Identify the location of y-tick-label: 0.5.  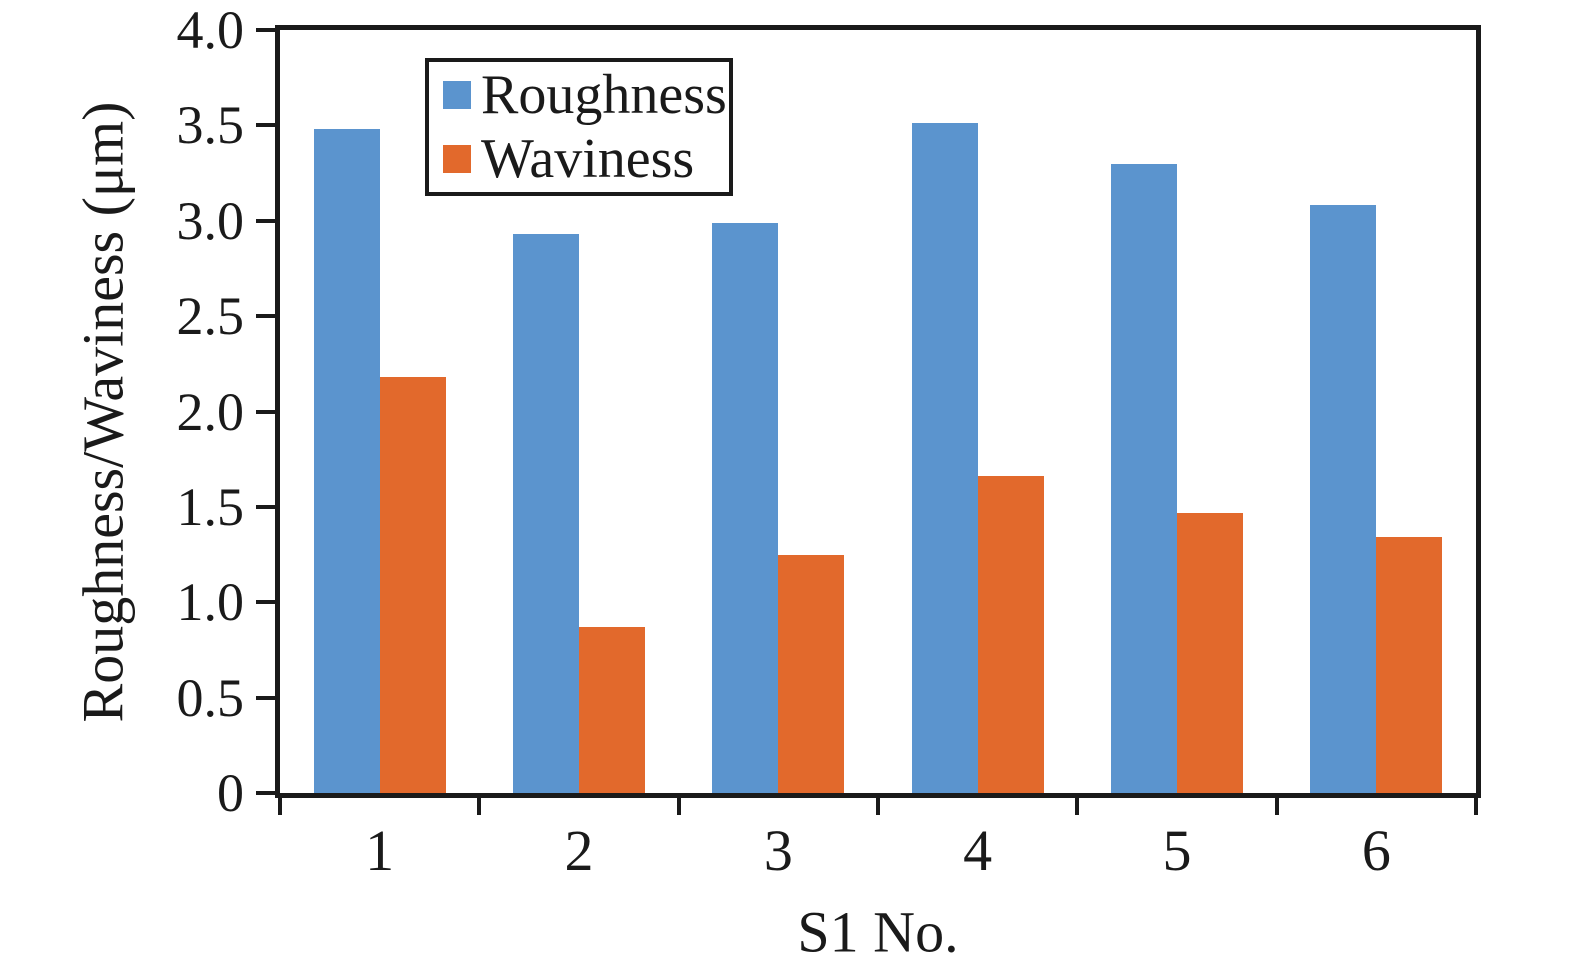
(210, 697).